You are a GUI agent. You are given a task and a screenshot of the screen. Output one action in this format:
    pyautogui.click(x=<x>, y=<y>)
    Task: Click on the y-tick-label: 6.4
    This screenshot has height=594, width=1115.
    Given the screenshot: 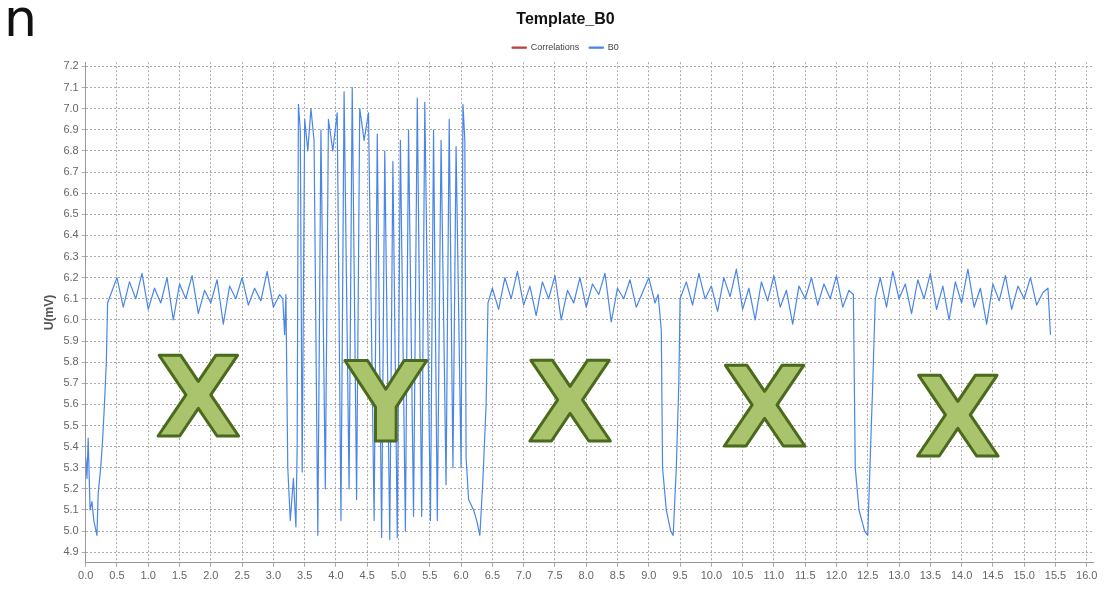 What is the action you would take?
    pyautogui.click(x=71, y=234)
    